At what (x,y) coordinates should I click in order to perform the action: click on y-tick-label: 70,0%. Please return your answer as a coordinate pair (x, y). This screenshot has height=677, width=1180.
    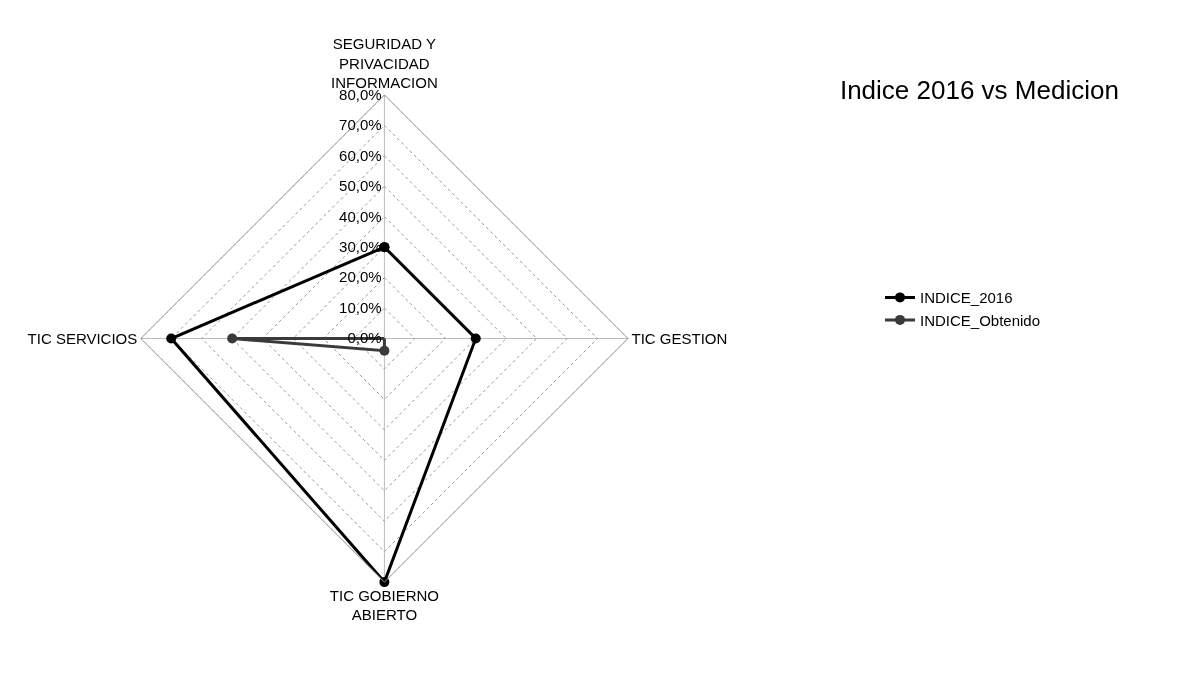
    Looking at the image, I should click on (360, 125).